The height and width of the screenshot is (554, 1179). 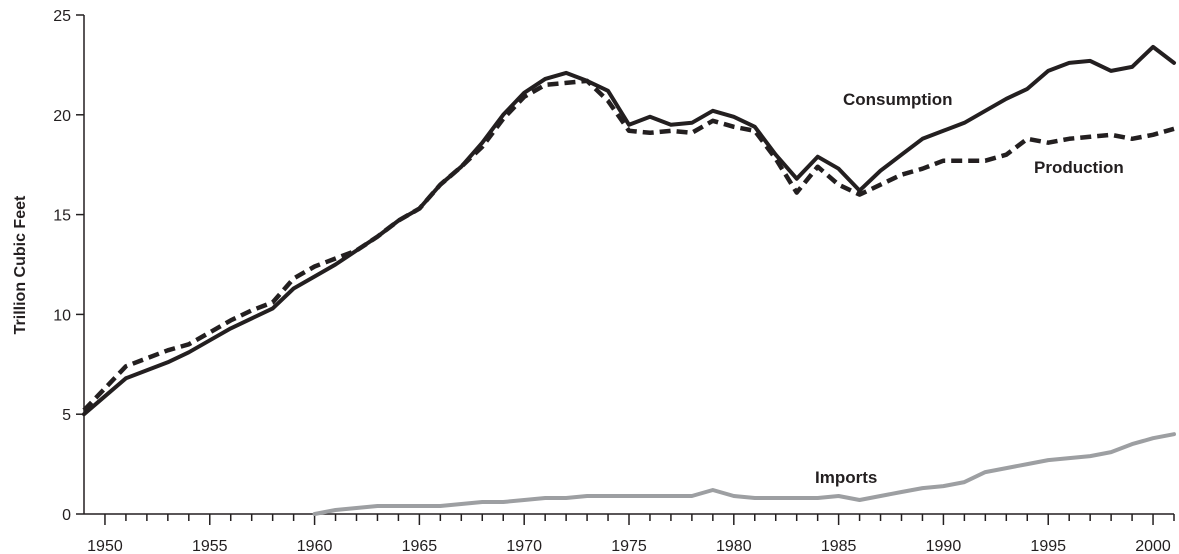 I want to click on x-tick-label: 2000, so click(x=1153, y=546).